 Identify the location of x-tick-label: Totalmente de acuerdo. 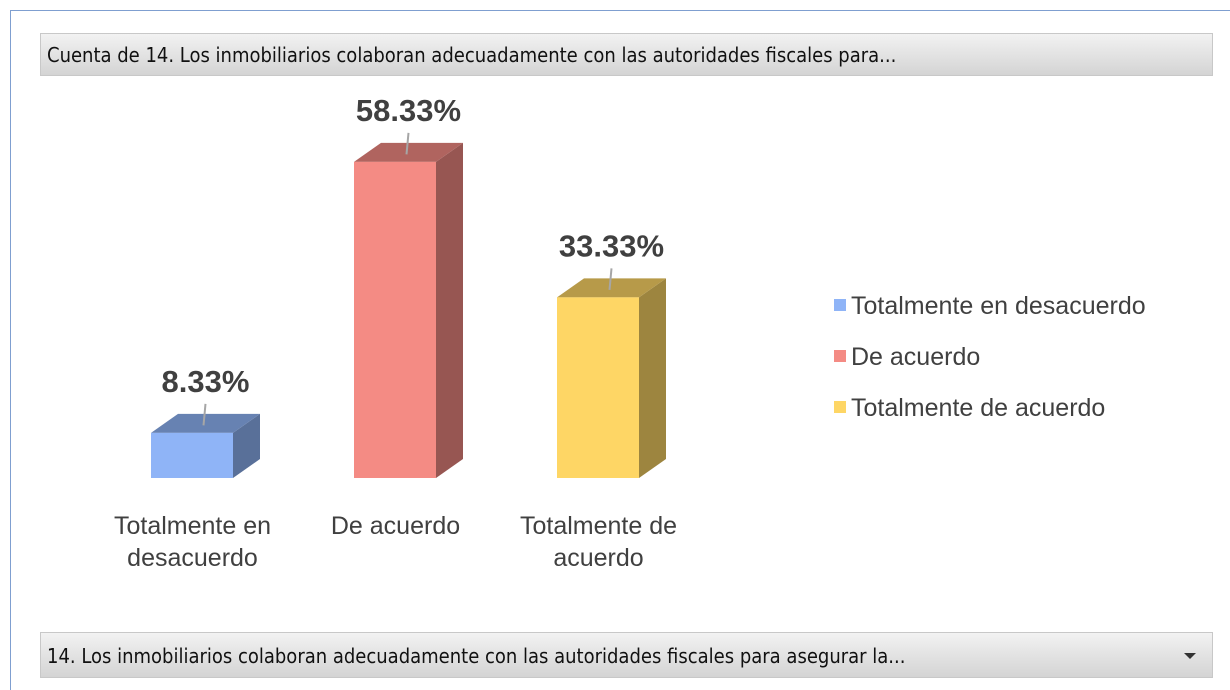
(598, 542).